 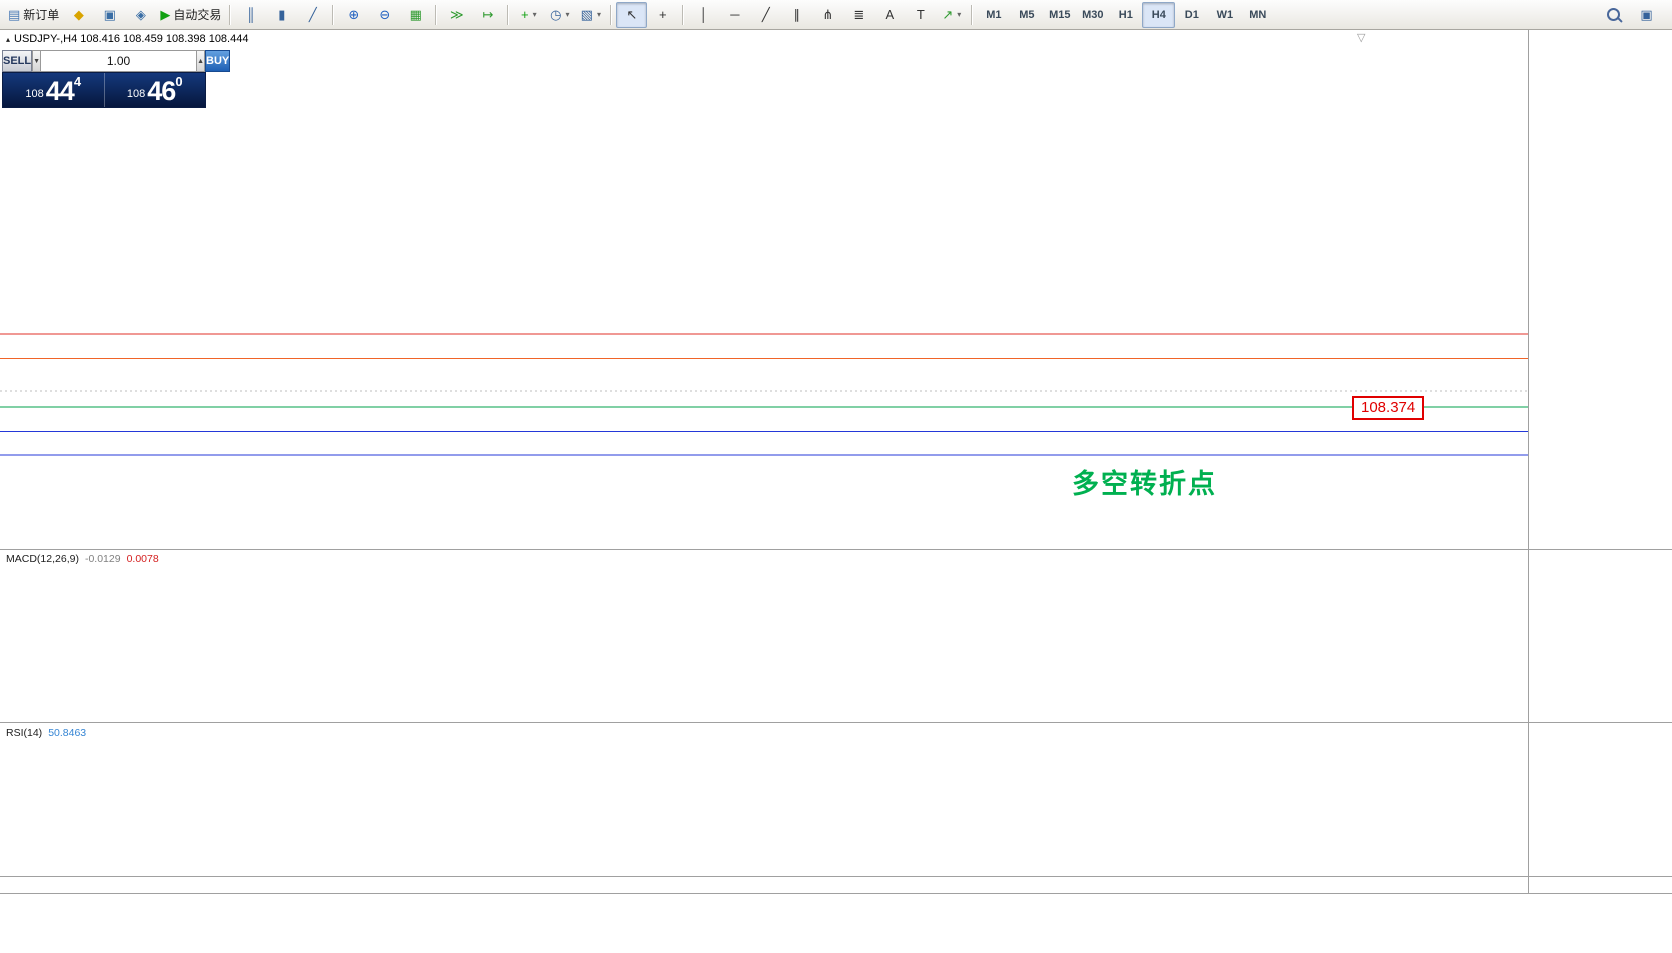 I want to click on tf-h1-button: H1, so click(x=1125, y=14).